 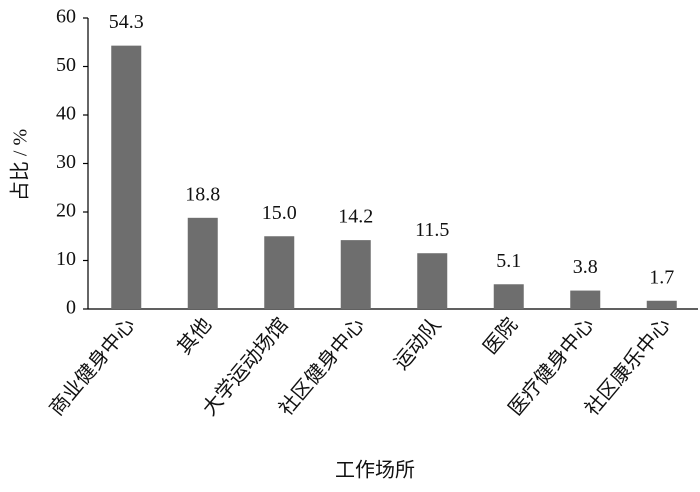 I want to click on value-label: 3.8, so click(x=585, y=267).